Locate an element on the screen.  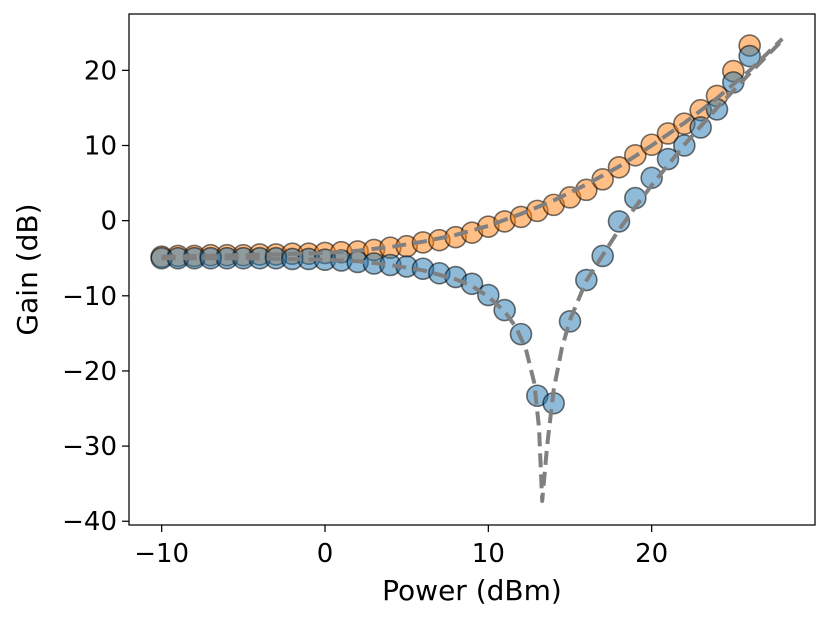
x-tick-label: −10 is located at coordinates (161, 554).